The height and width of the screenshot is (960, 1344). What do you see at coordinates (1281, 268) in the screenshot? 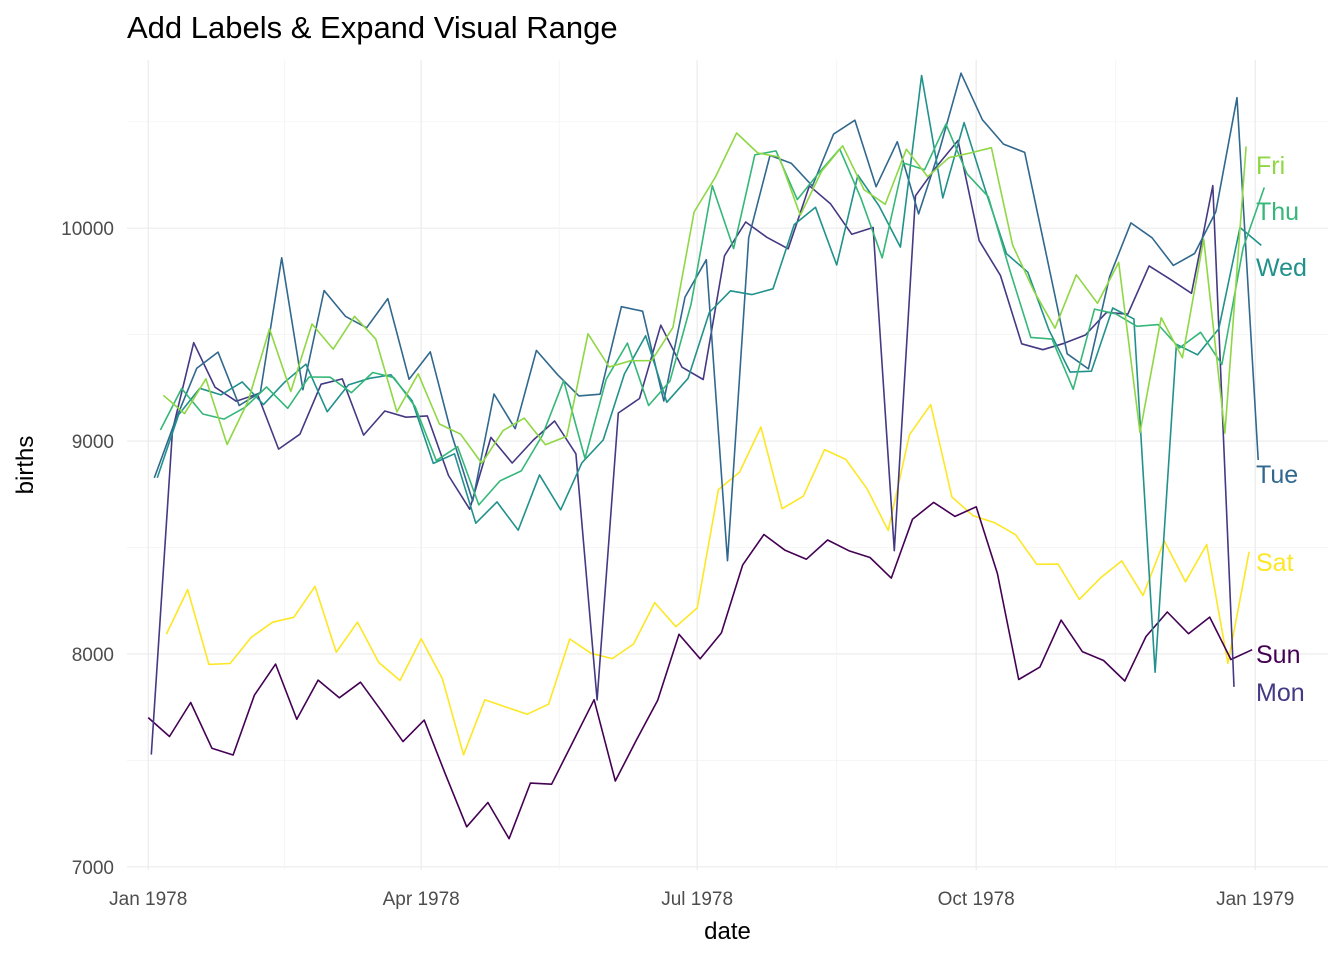
I see `series-label-wed: Wed` at bounding box center [1281, 268].